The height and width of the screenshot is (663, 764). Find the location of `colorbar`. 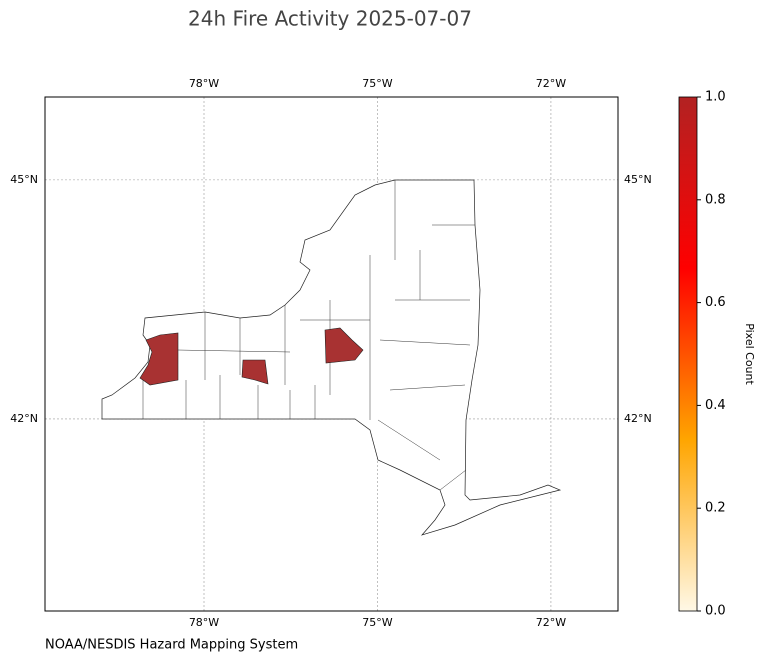

colorbar is located at coordinates (688, 354).